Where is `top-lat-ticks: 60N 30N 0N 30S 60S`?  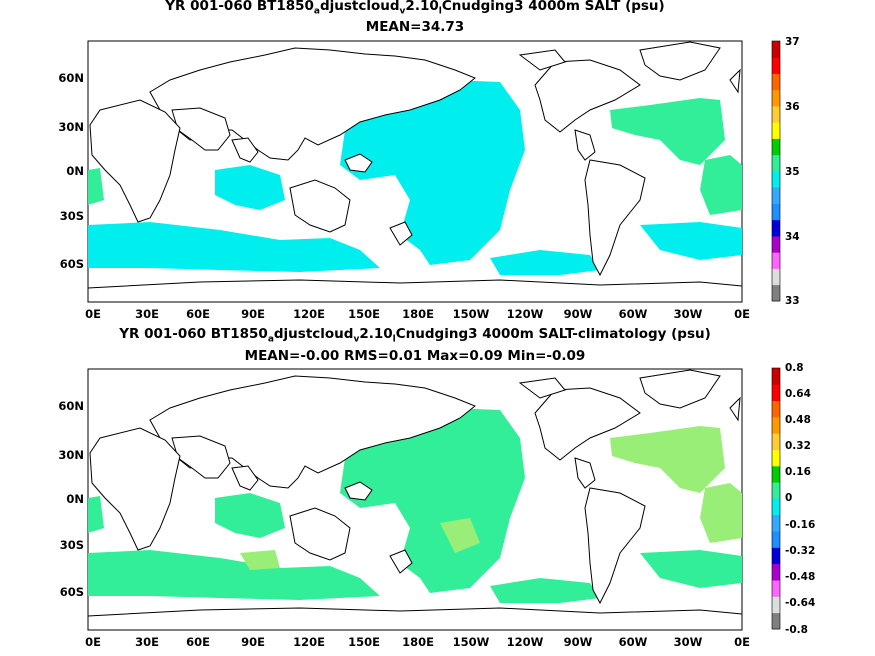 top-lat-ticks: 60N 30N 0N 30S 60S is located at coordinates (71, 171).